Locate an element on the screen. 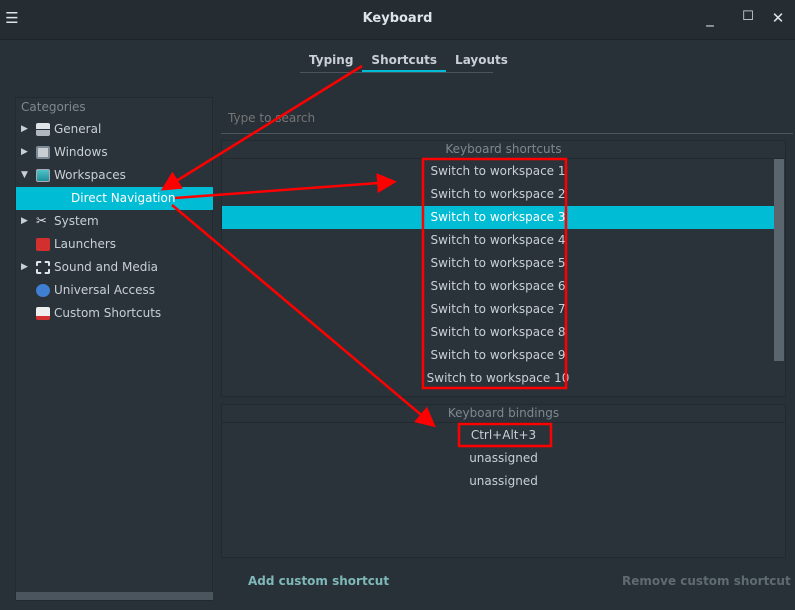  annotation-box-shortcuts is located at coordinates (494, 273).